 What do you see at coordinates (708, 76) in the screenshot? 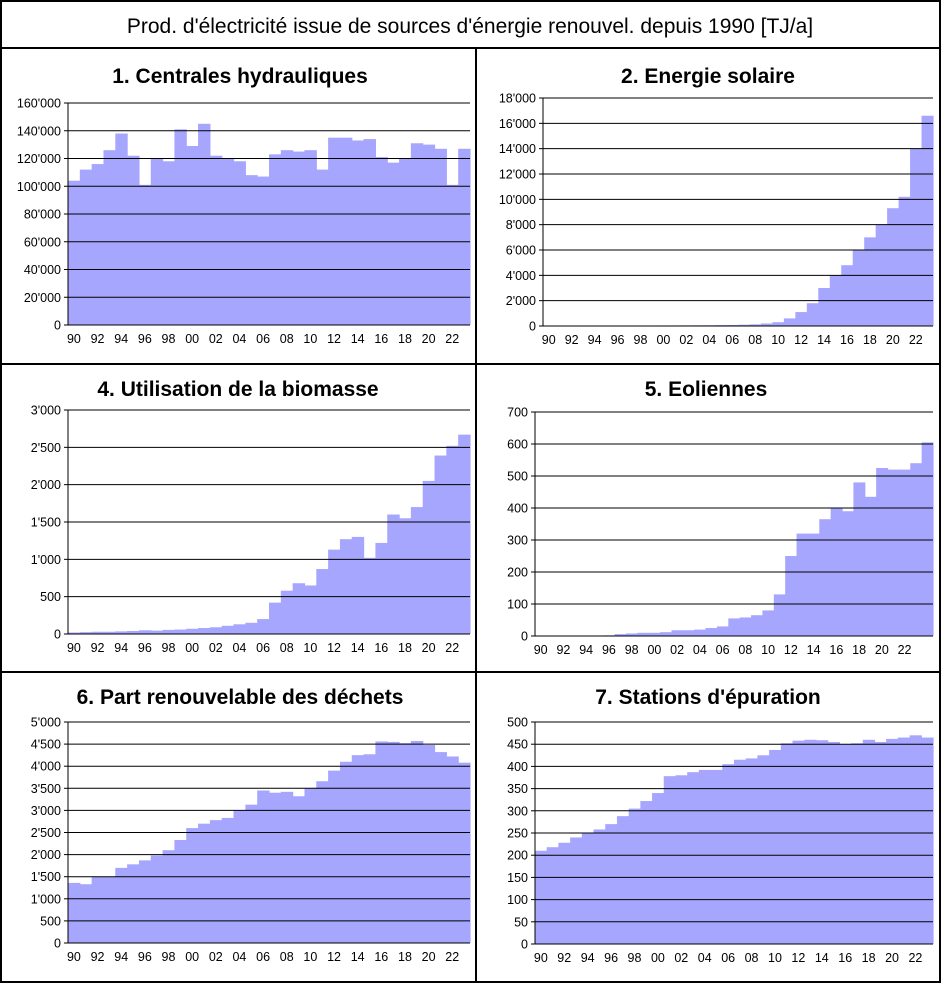
I see `chart-title: 2. Energie solaire` at bounding box center [708, 76].